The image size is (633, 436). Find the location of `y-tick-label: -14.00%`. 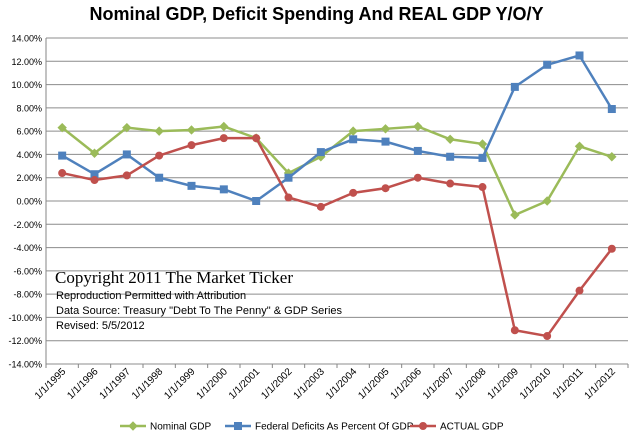

y-tick-label: -14.00% is located at coordinates (25, 365).